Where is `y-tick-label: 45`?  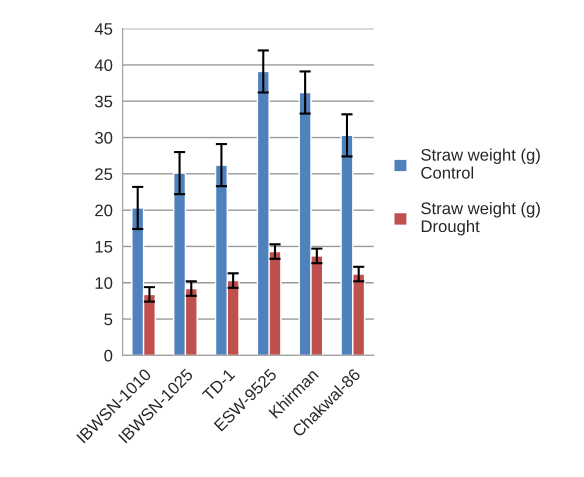 y-tick-label: 45 is located at coordinates (103, 29).